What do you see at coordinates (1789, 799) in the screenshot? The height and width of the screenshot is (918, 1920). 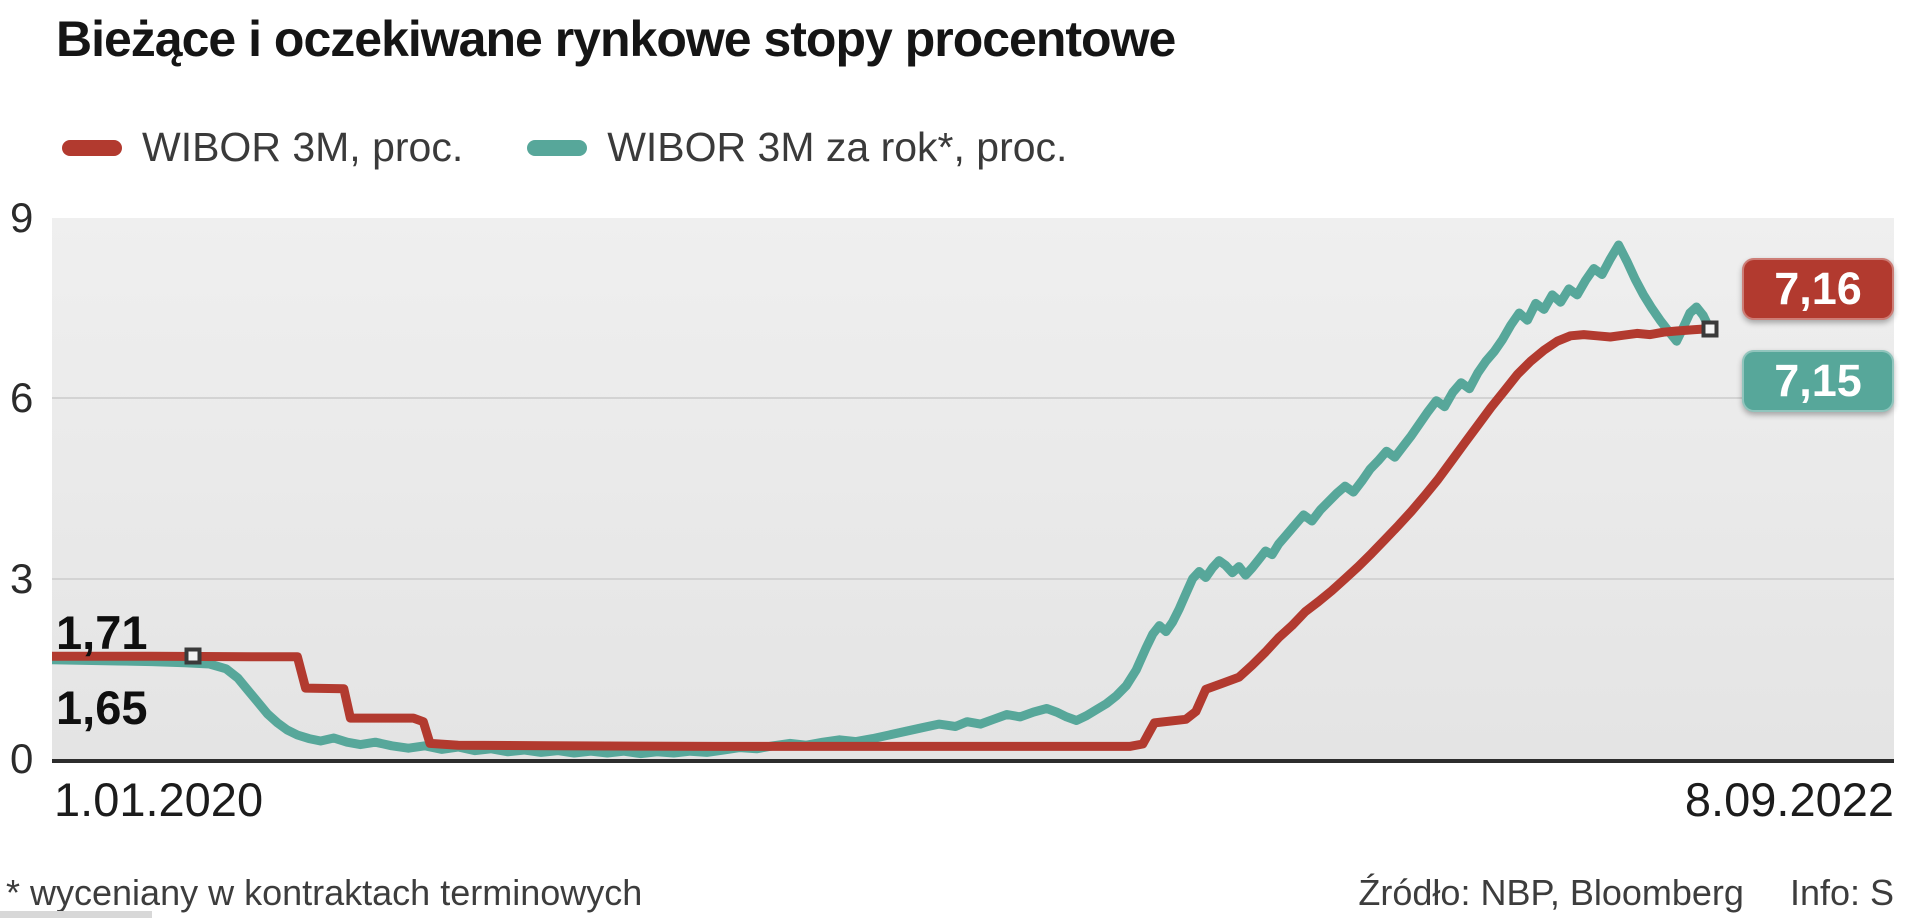 I see `x-axis-end-label: 8.09.2022` at bounding box center [1789, 799].